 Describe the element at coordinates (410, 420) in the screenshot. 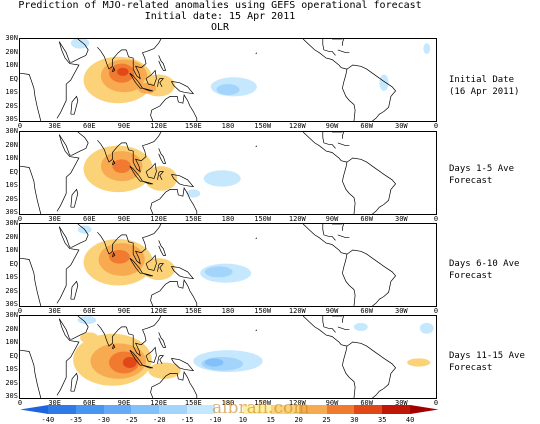

I see `colorbar-label: 40` at that location.